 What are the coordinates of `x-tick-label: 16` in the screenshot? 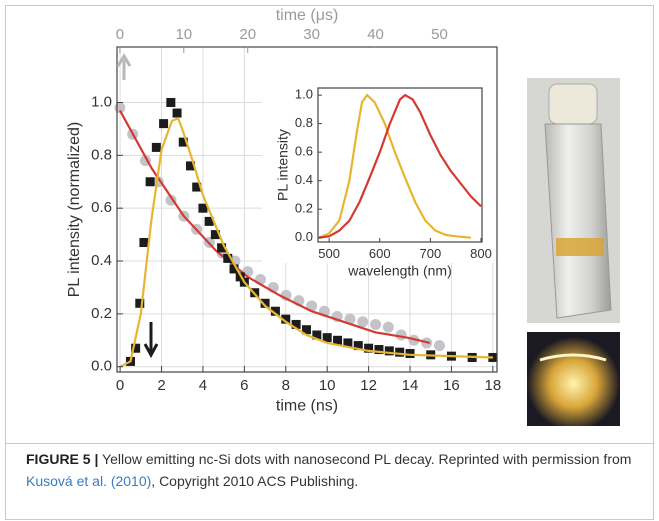 It's located at (451, 385).